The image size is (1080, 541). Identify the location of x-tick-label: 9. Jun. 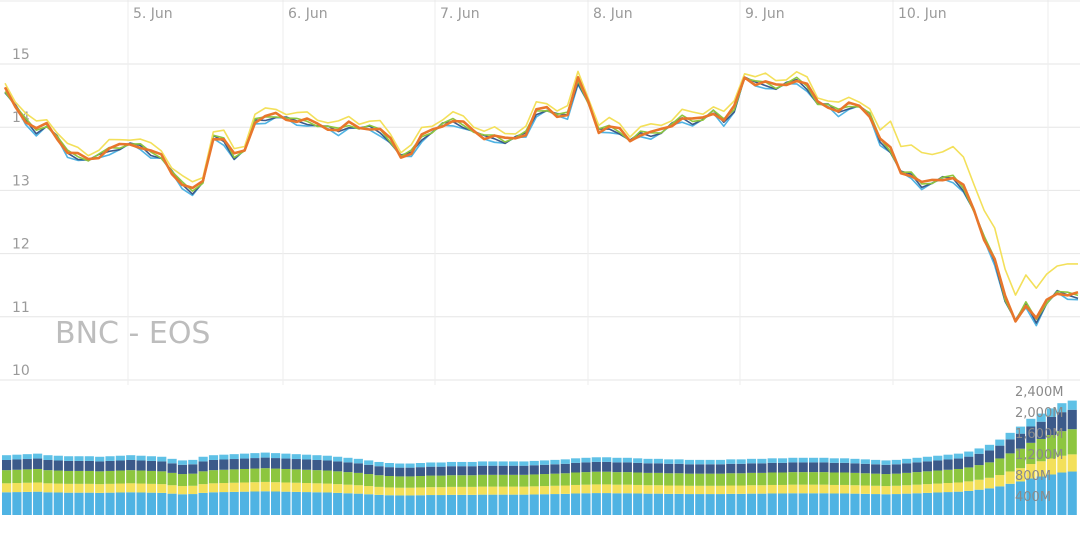
(765, 14).